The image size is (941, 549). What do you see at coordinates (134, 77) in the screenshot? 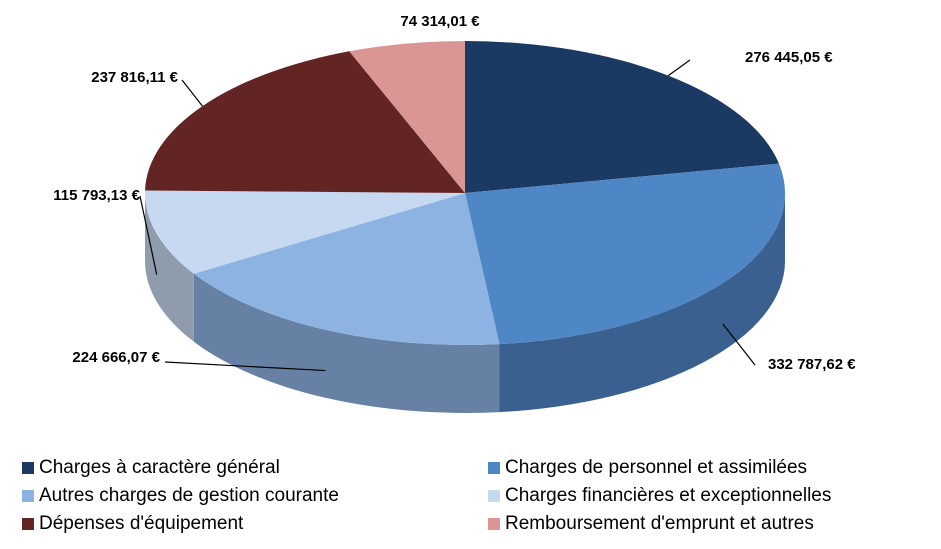
I see `value-label: 237 816,11 €` at bounding box center [134, 77].